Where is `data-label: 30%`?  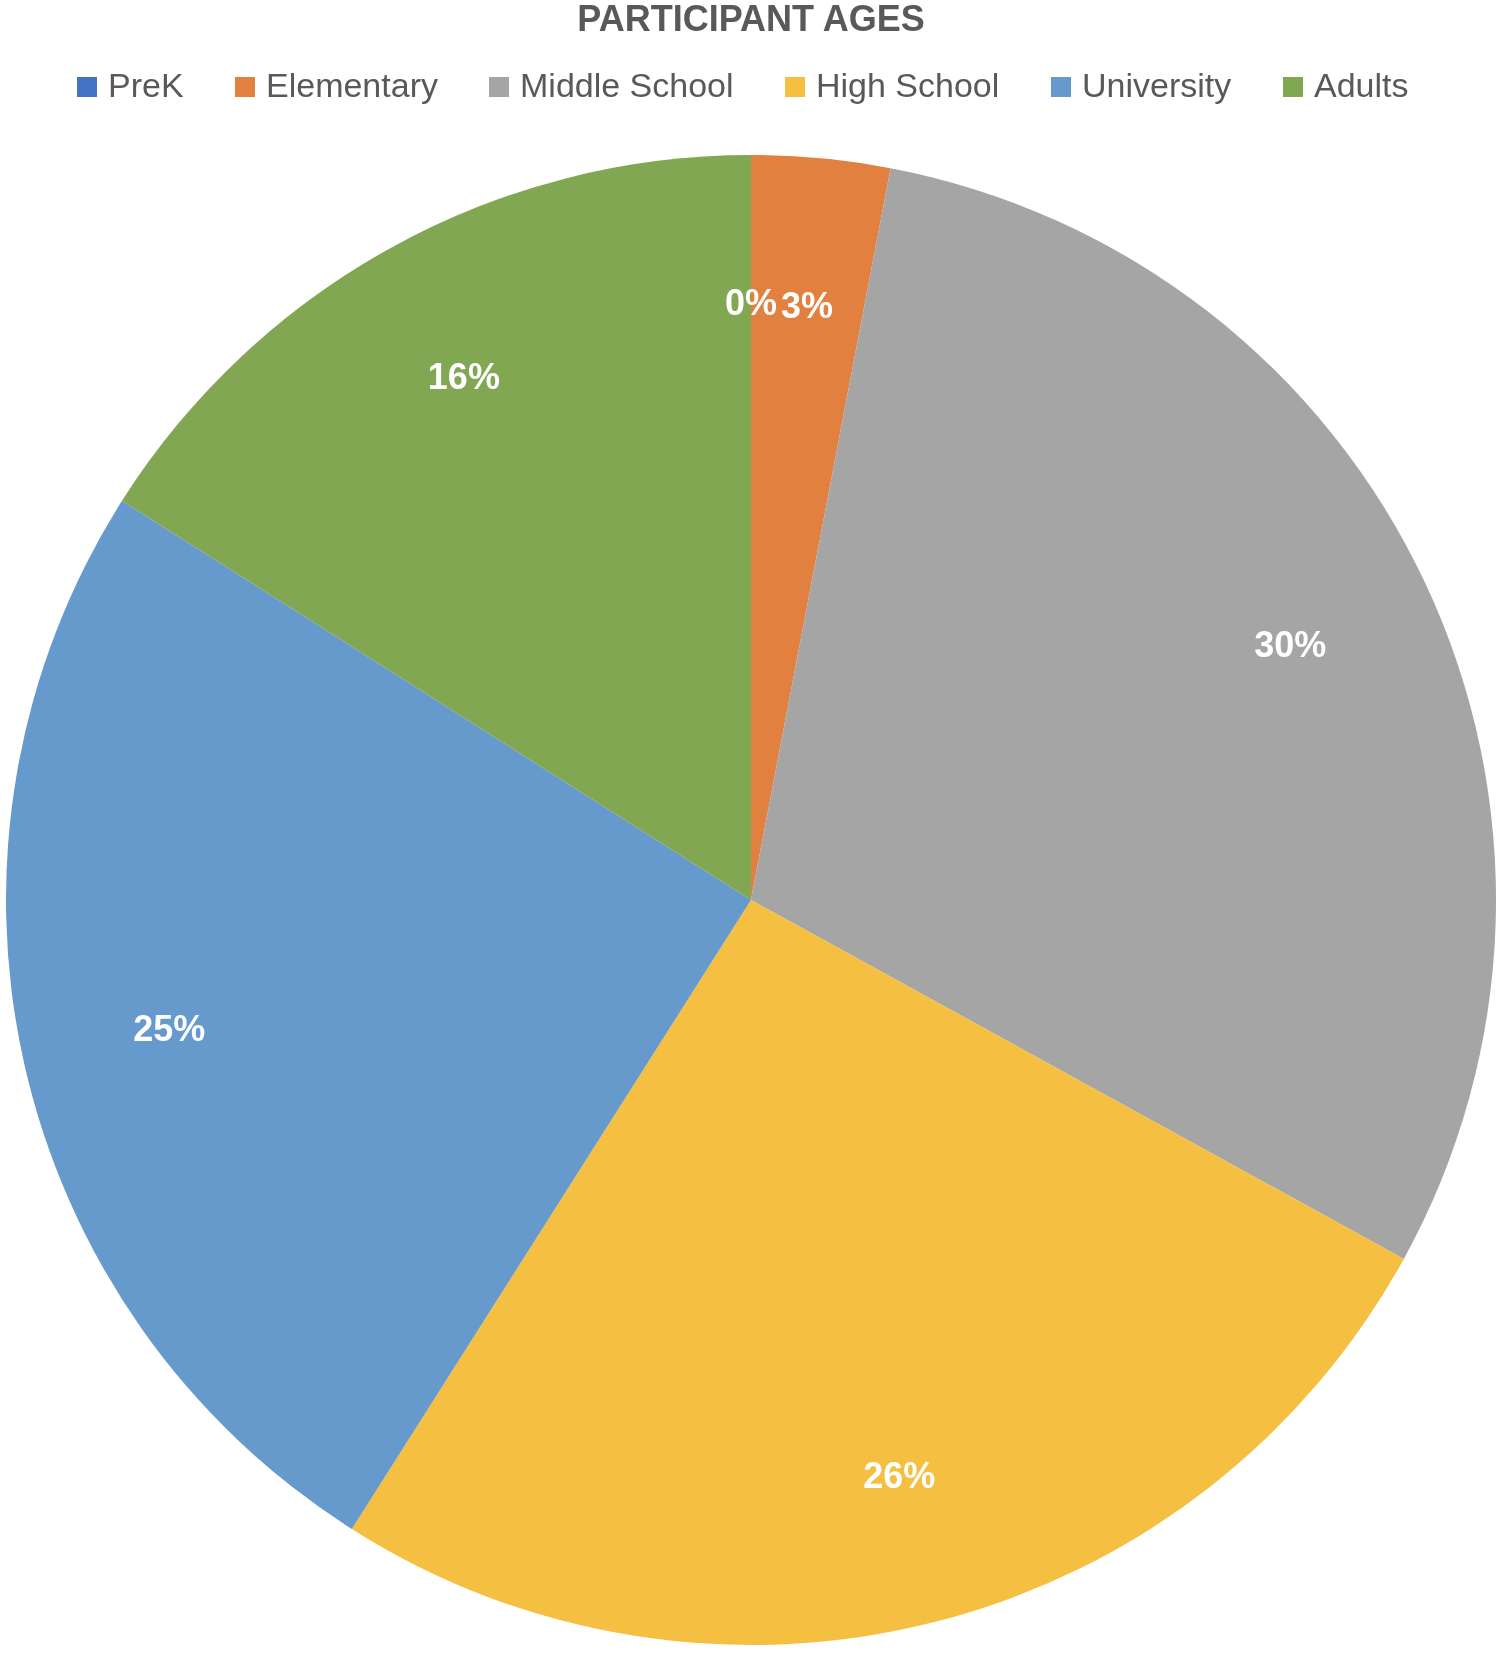 data-label: 30% is located at coordinates (1290, 645).